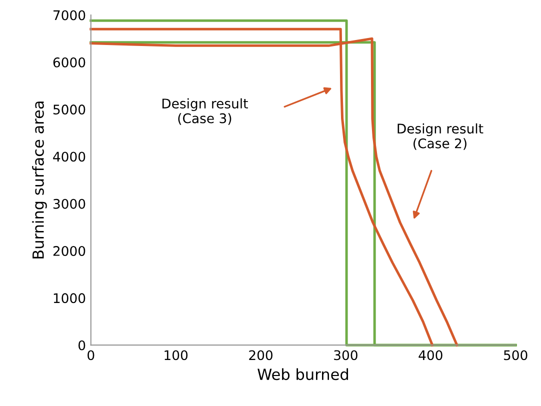 This screenshot has height=406, width=541. Describe the element at coordinates (303, 374) in the screenshot. I see `x-axis-title: Web burned` at that location.